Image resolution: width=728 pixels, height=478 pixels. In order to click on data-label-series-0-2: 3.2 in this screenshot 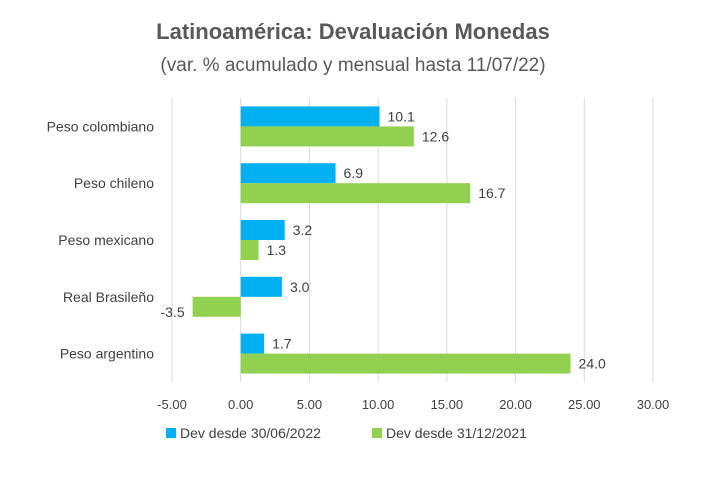, I will do `click(303, 230)`.